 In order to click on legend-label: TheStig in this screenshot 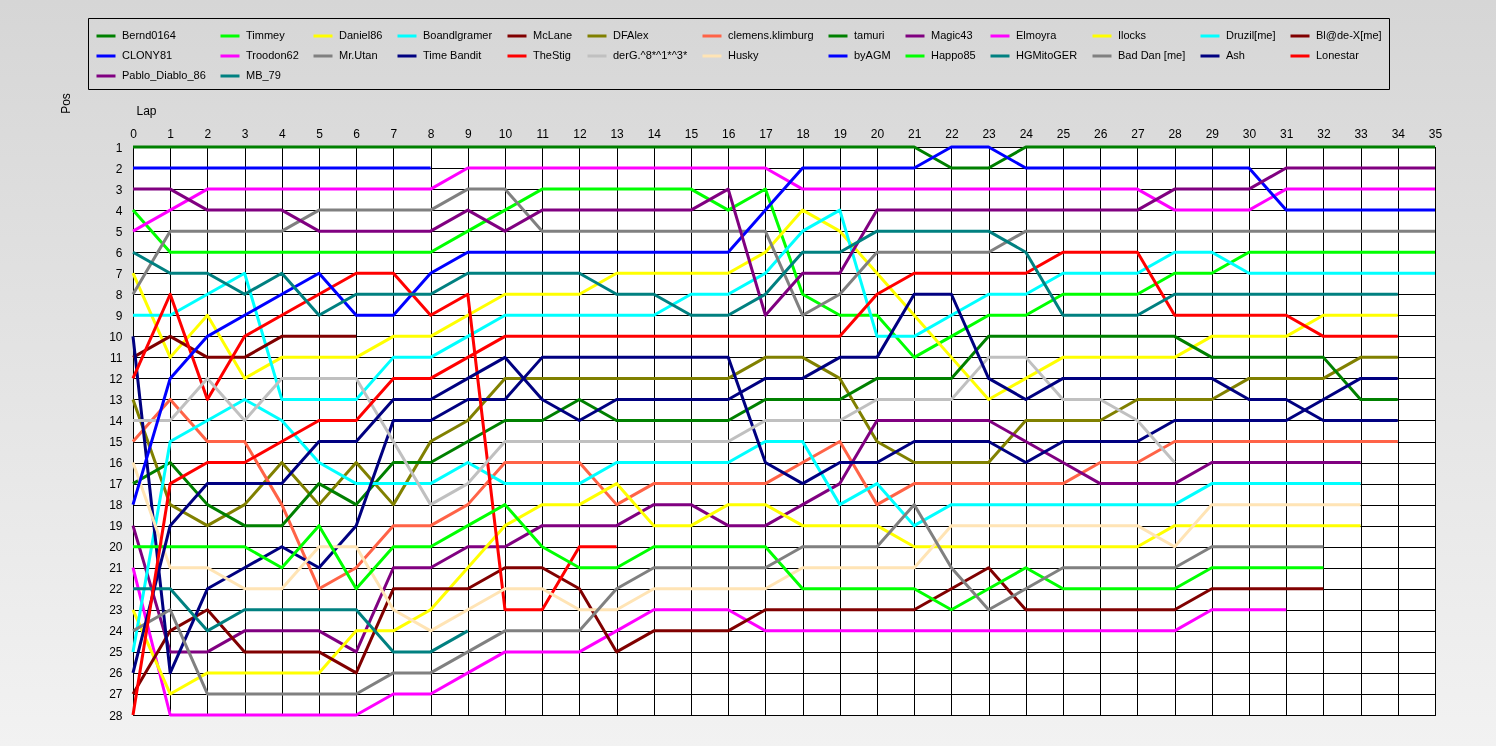, I will do `click(552, 55)`.